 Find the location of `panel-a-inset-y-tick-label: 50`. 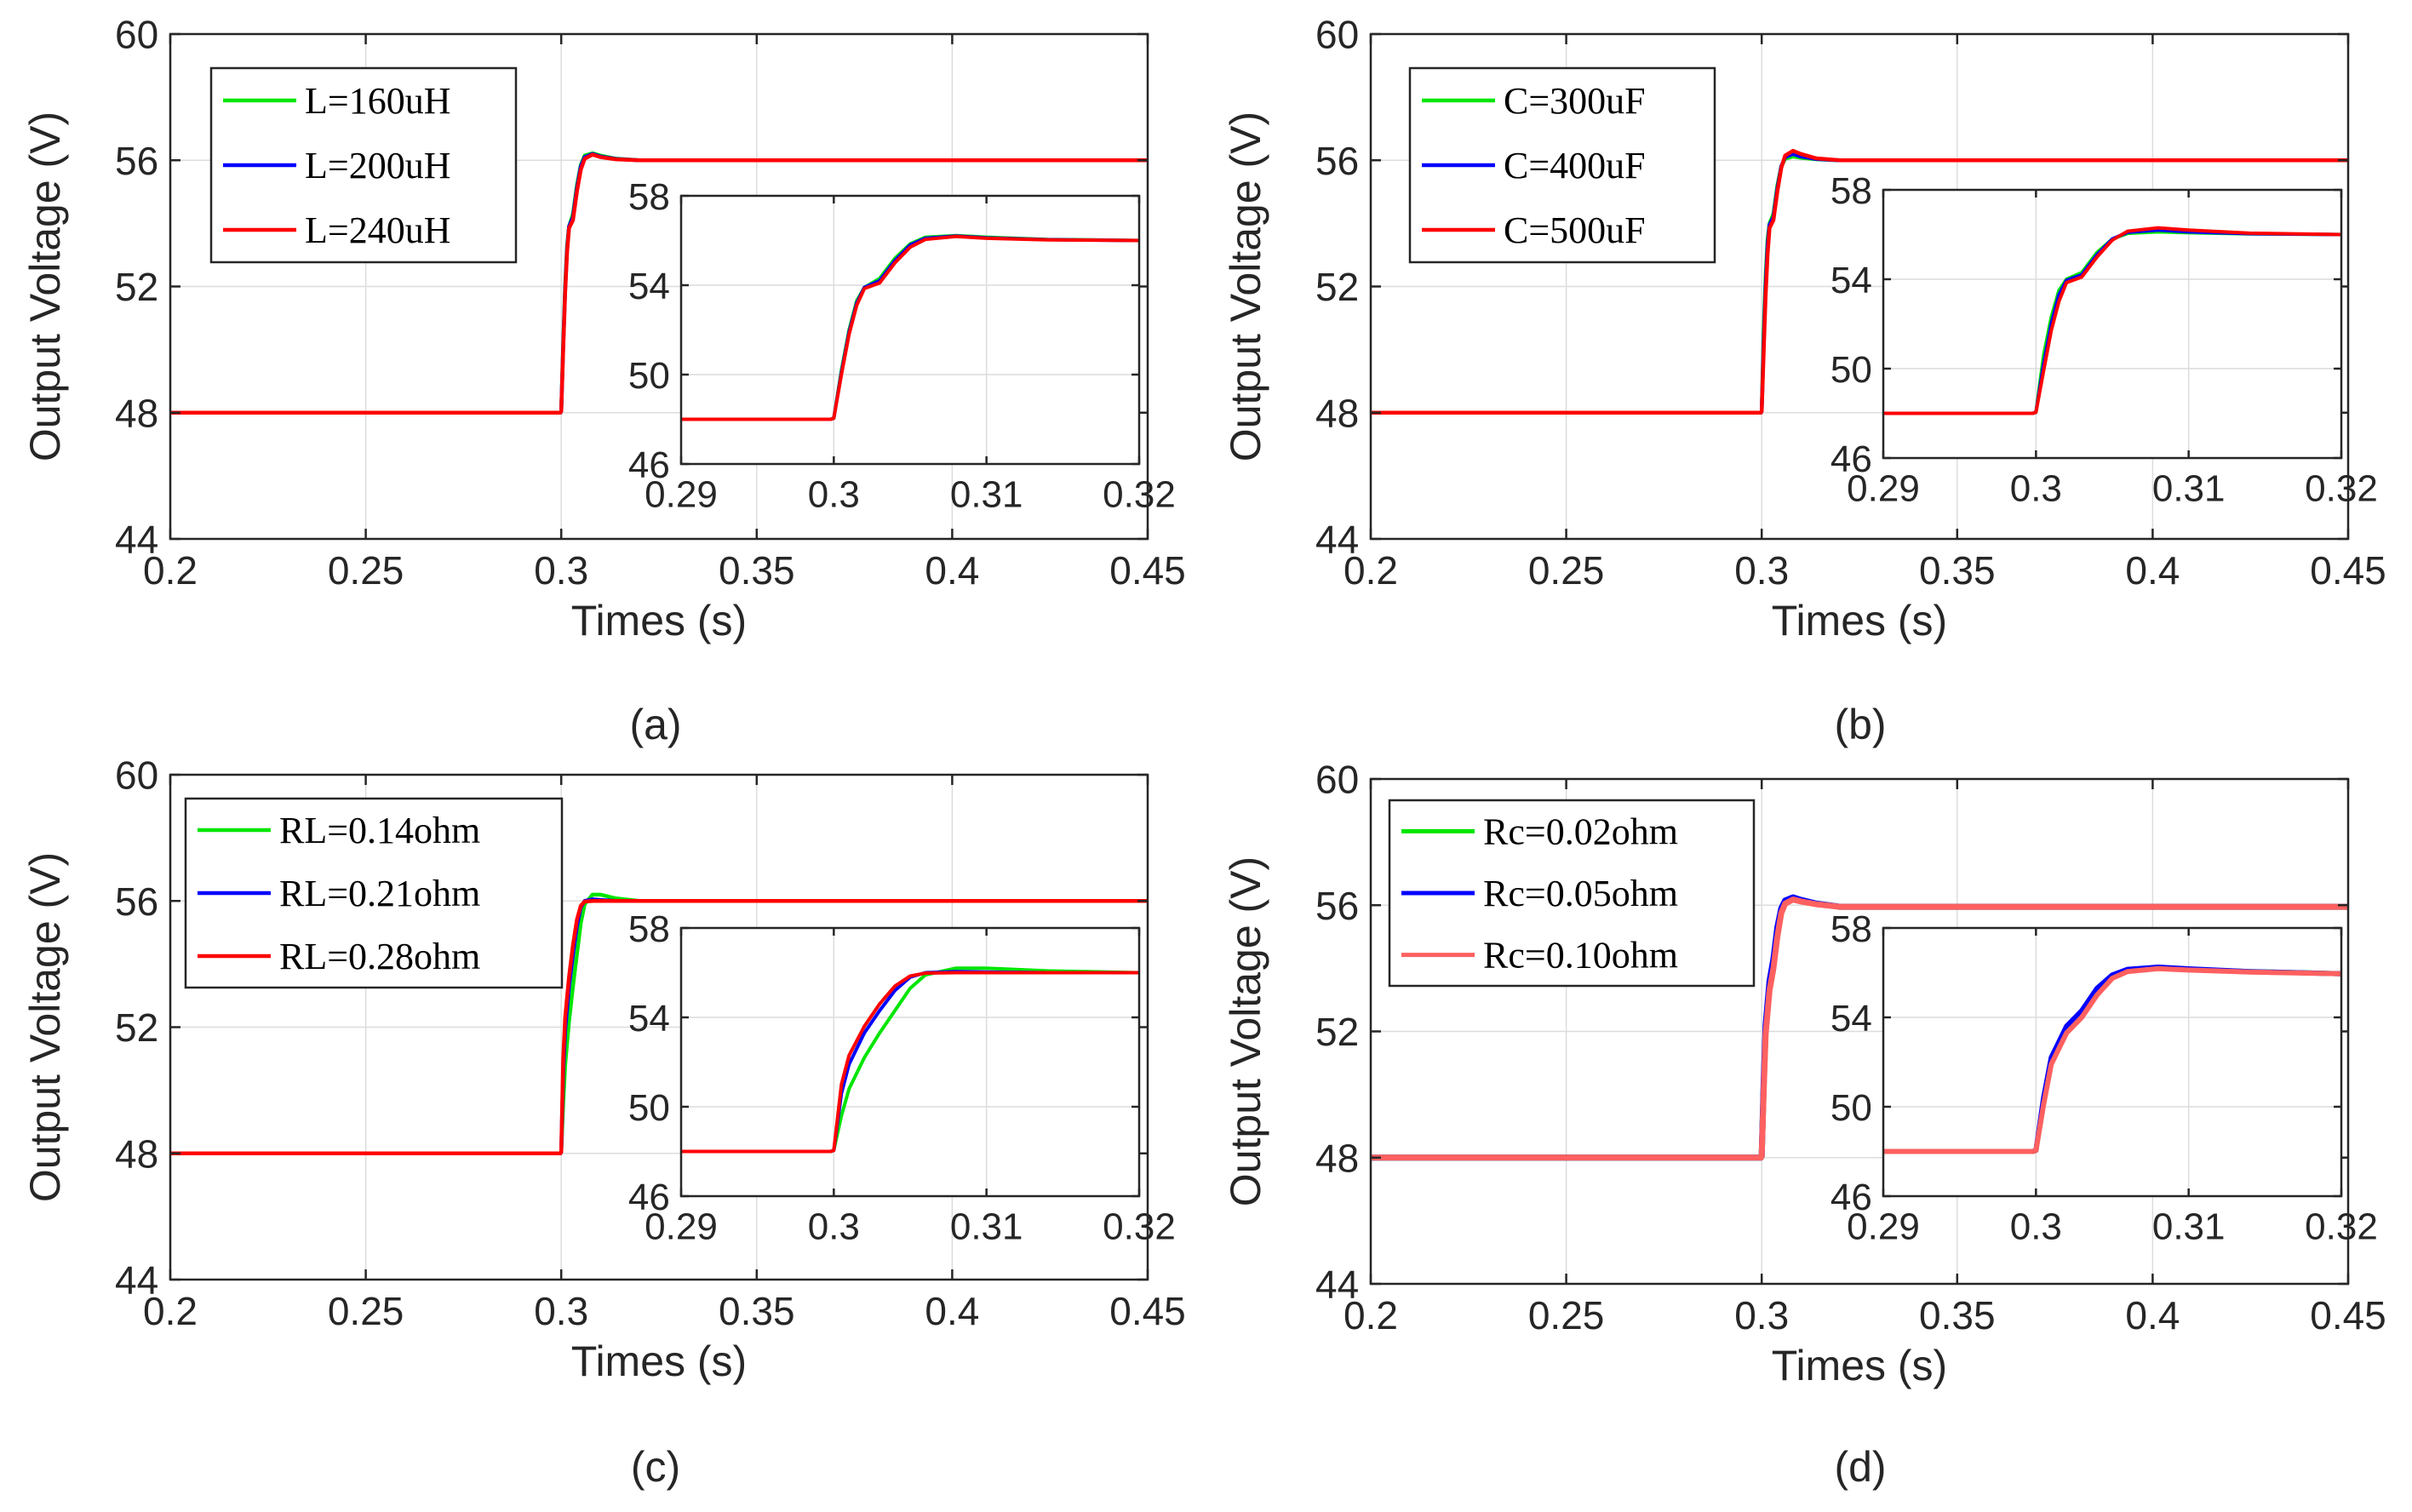

panel-a-inset-y-tick-label: 50 is located at coordinates (649, 376).